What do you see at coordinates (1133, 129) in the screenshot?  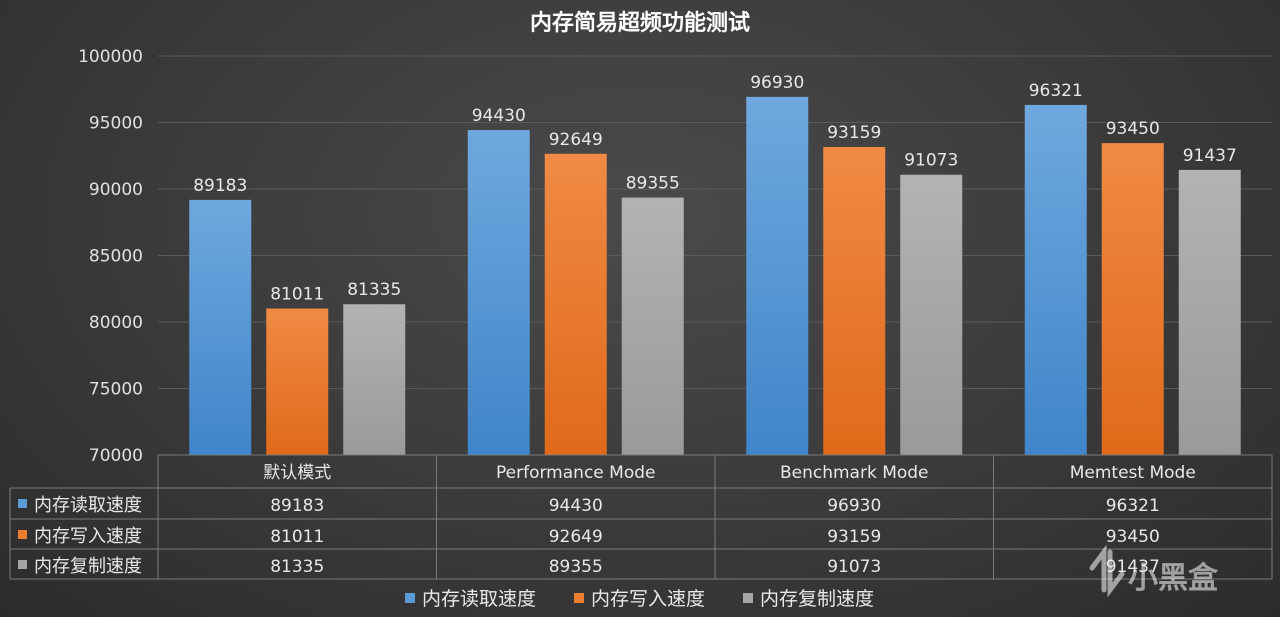 I see `data-label: 93450` at bounding box center [1133, 129].